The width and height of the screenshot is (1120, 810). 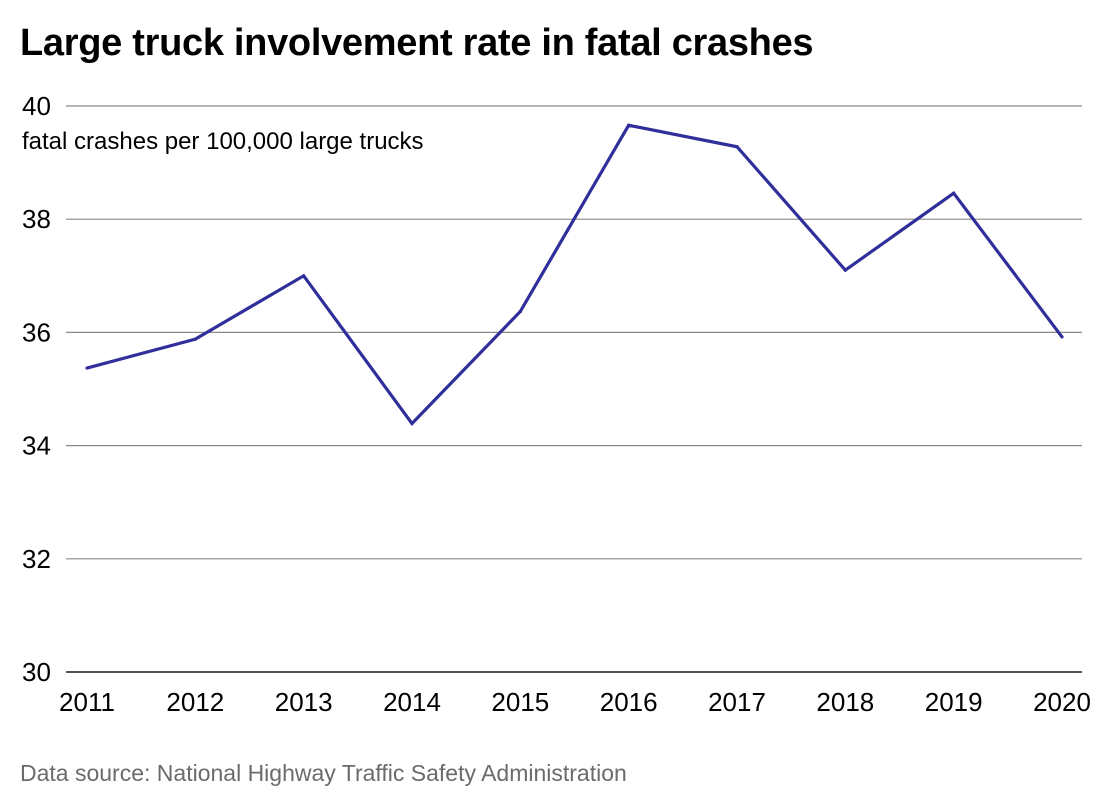 What do you see at coordinates (195, 339) in the screenshot?
I see `data-point-2012` at bounding box center [195, 339].